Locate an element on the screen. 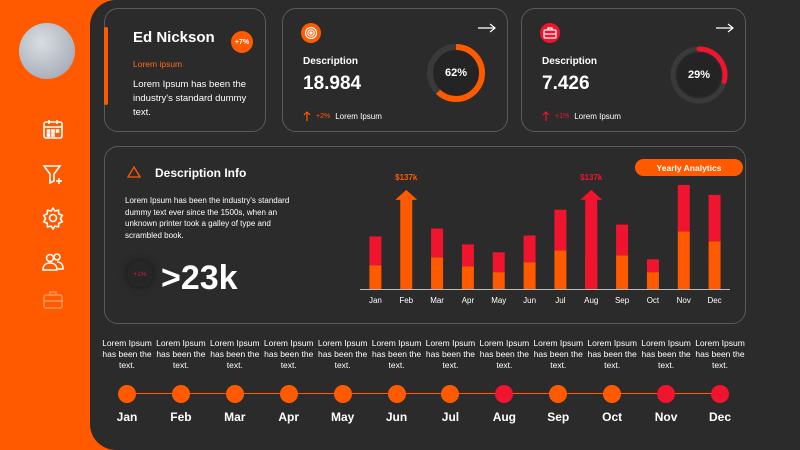  timeline-month: Aug is located at coordinates (504, 417).